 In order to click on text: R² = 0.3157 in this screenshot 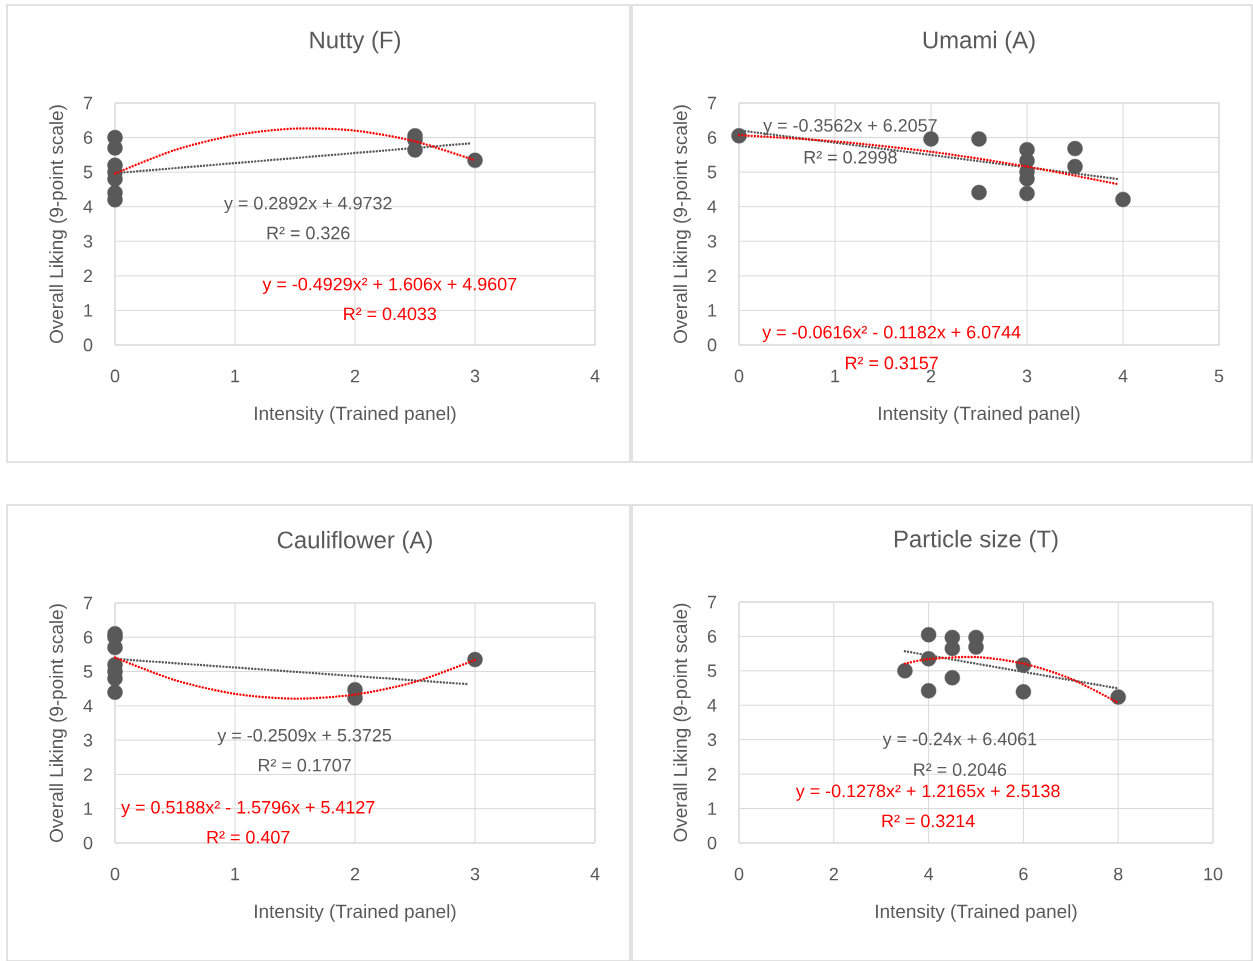, I will do `click(892, 363)`.